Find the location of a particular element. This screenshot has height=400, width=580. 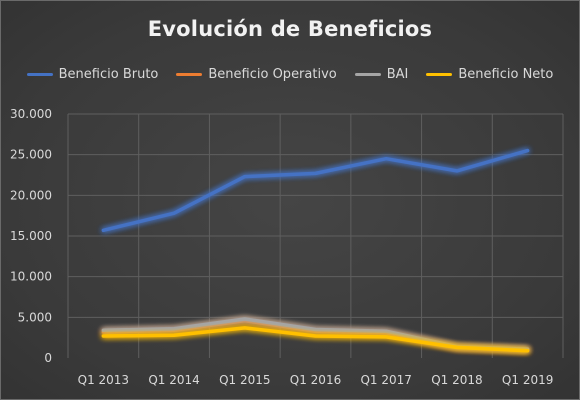

legend-label-bai: BAI is located at coordinates (397, 74).